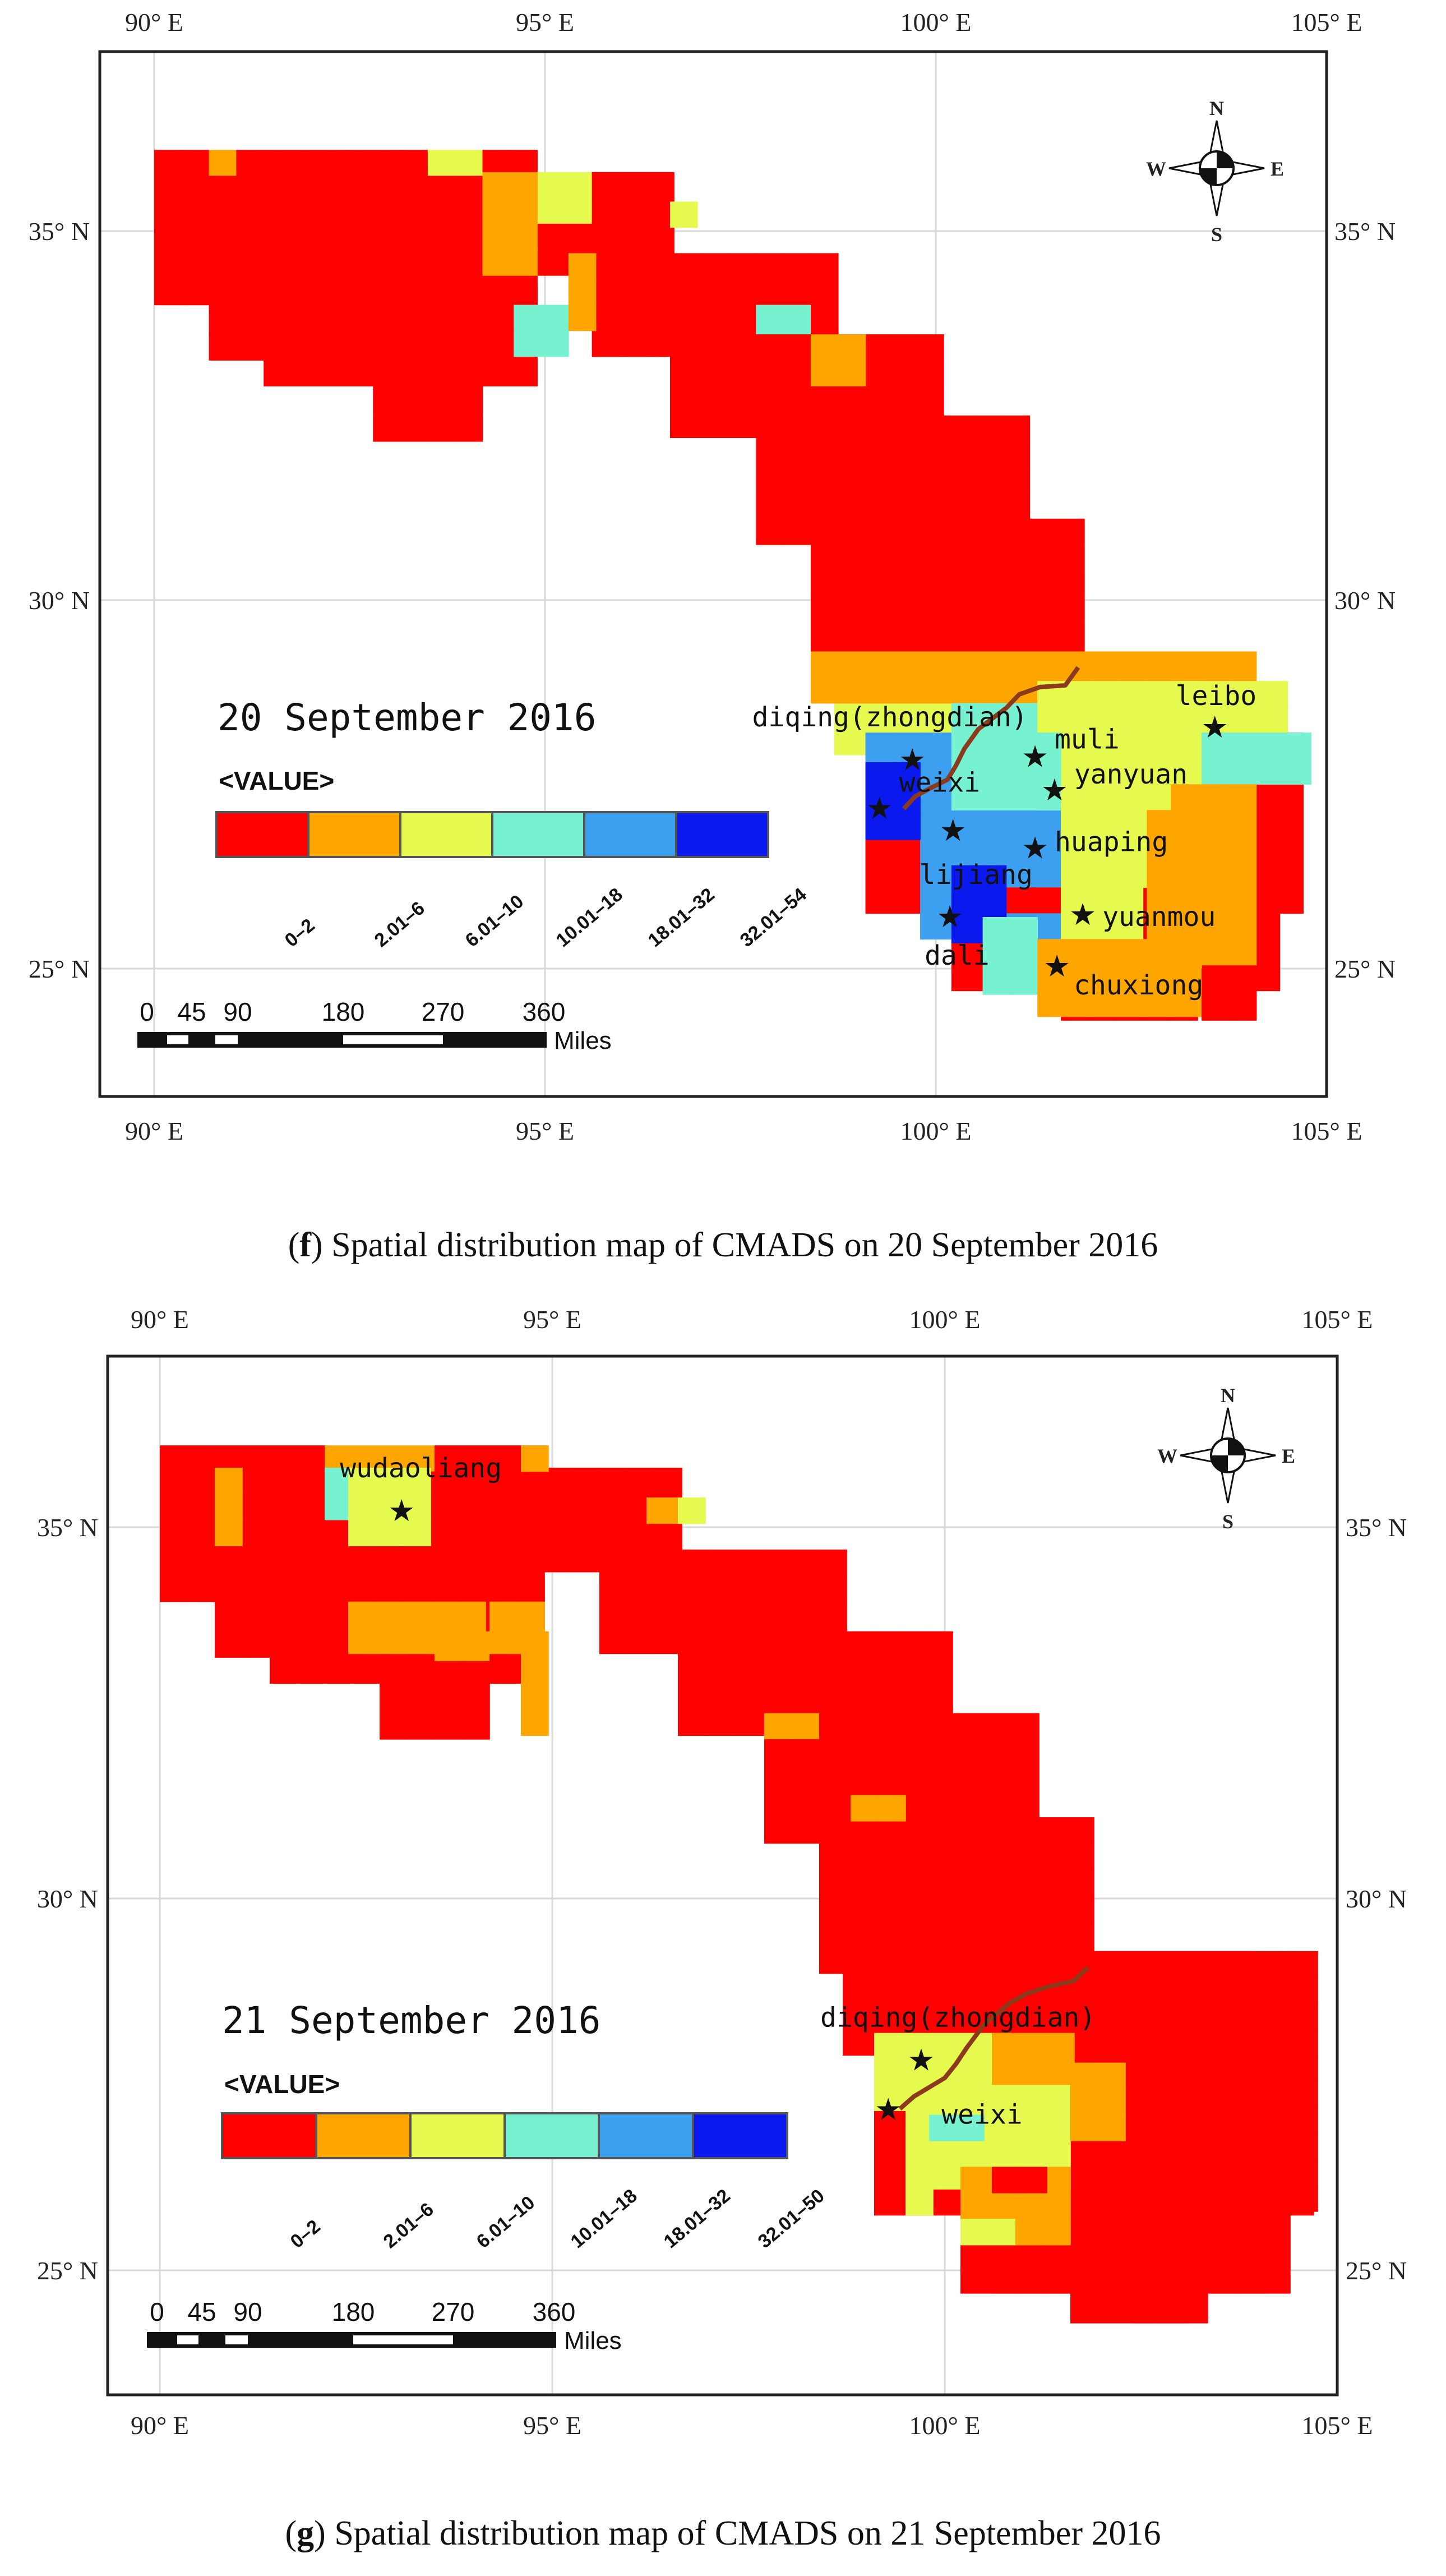 The height and width of the screenshot is (2576, 1446). Describe the element at coordinates (494, 921) in the screenshot. I see `legend-label-3: 6.01–10` at that location.